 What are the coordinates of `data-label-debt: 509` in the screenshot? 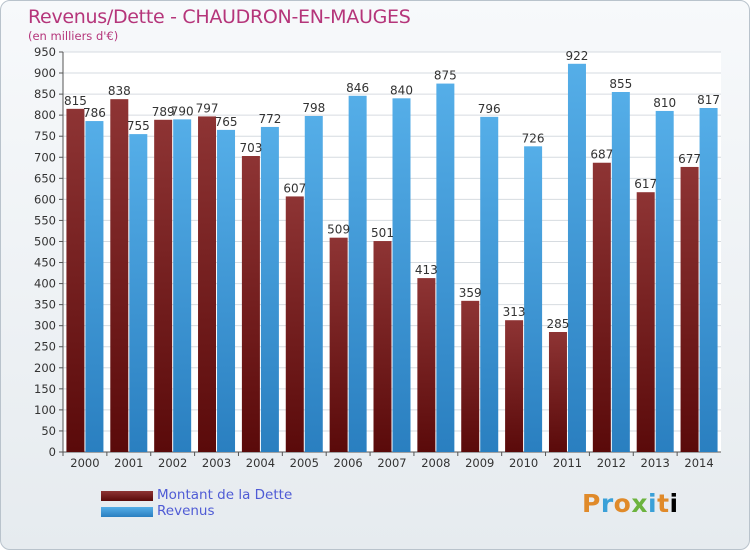 It's located at (338, 230).